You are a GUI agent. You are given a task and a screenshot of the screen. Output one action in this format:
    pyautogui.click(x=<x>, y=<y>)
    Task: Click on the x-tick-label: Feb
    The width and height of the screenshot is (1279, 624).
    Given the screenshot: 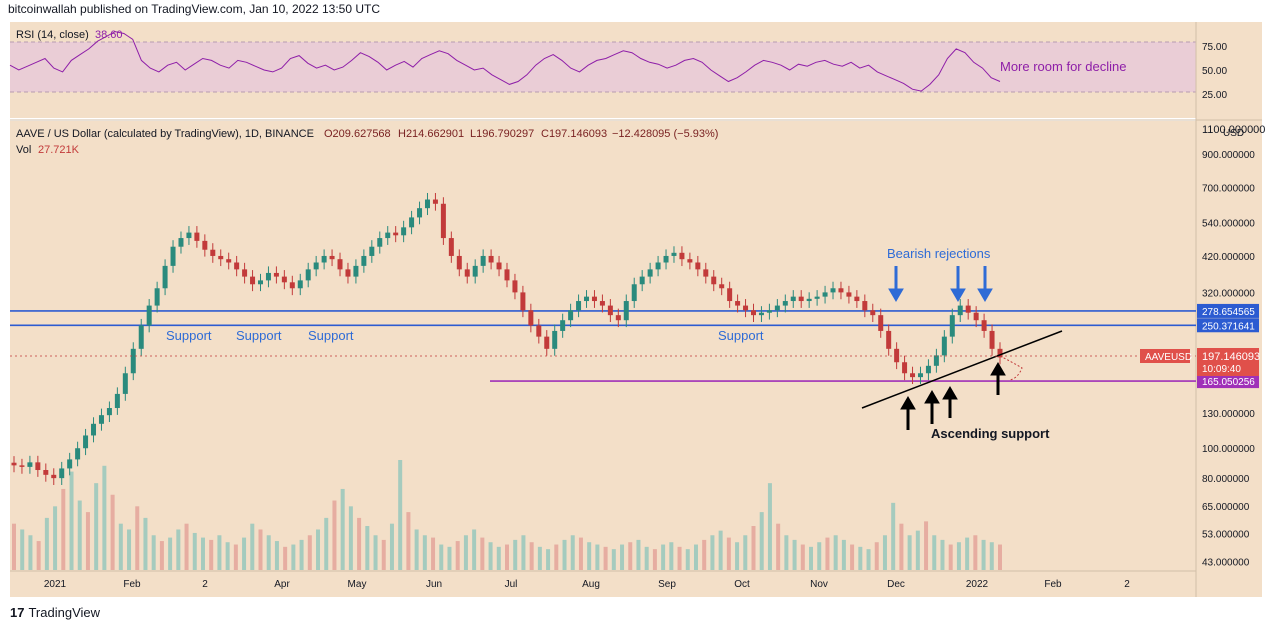 What is the action you would take?
    pyautogui.click(x=132, y=584)
    